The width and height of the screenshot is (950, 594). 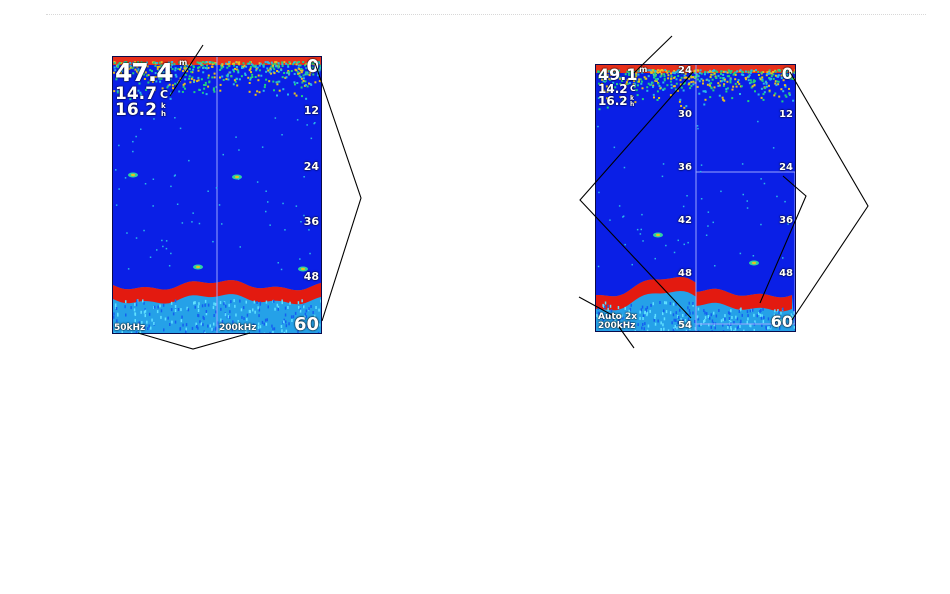 What do you see at coordinates (685, 114) in the screenshot?
I see `zoom-scale-mark: 30` at bounding box center [685, 114].